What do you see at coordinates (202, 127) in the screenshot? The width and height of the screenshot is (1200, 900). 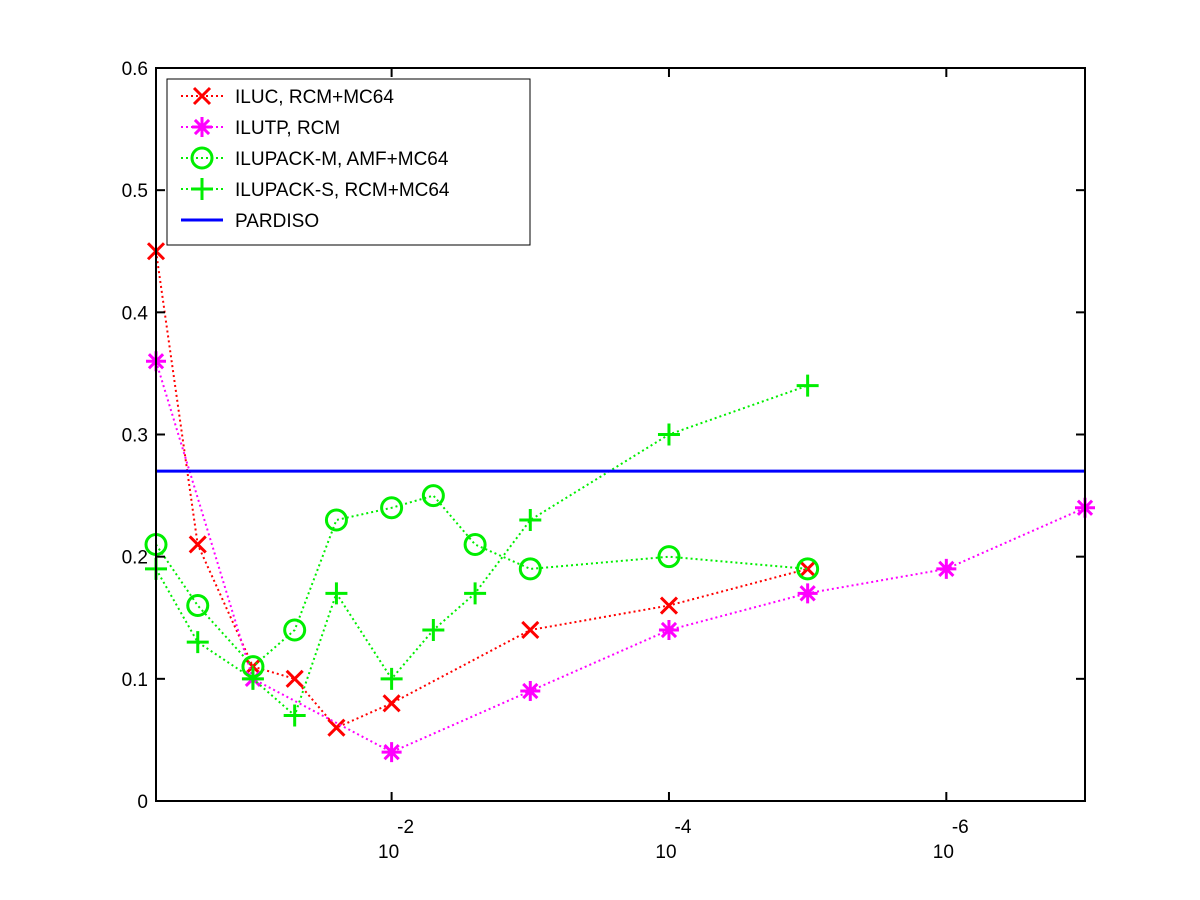 I see `legend-star-marker` at bounding box center [202, 127].